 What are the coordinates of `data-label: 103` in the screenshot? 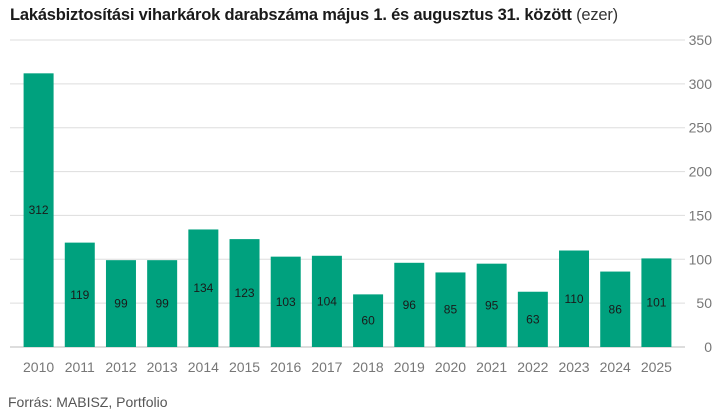 It's located at (286, 302).